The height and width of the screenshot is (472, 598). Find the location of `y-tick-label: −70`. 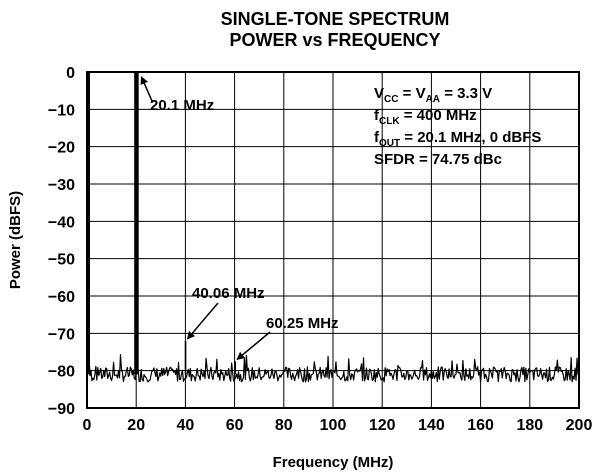

y-tick-label: −70 is located at coordinates (61, 334).